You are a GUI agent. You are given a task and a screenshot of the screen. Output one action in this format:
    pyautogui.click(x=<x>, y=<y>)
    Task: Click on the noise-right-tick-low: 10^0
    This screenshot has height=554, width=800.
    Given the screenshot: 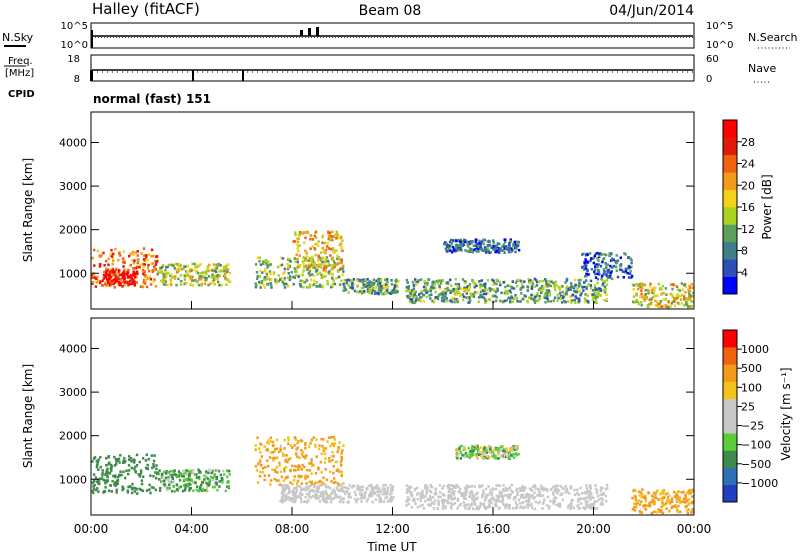 What is the action you would take?
    pyautogui.click(x=719, y=45)
    